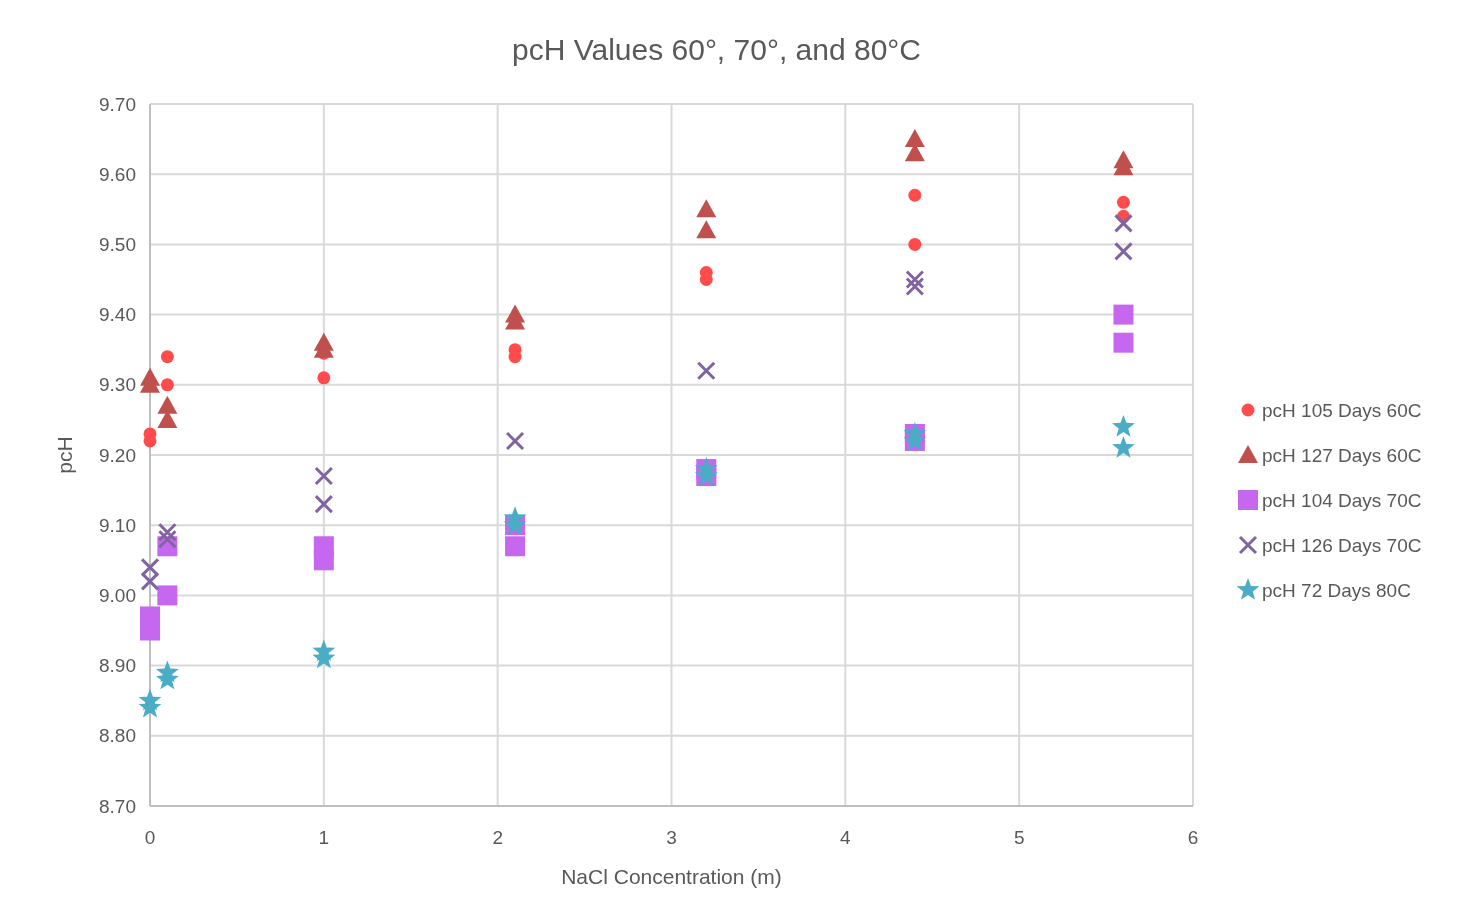  What do you see at coordinates (1342, 455) in the screenshot?
I see `legend-label: pcH 127 Days 60C` at bounding box center [1342, 455].